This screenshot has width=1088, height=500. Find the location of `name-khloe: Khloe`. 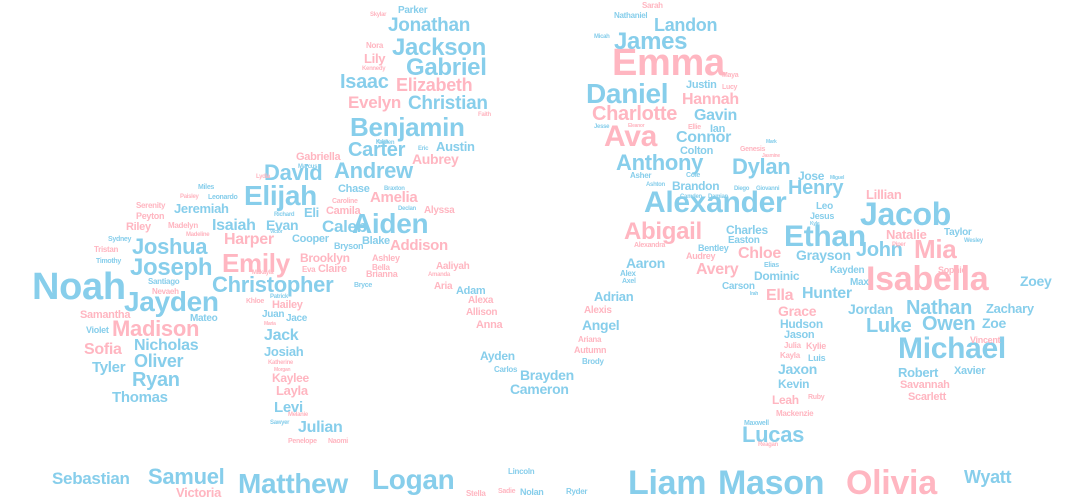

name-khloe: Khloe is located at coordinates (255, 301).